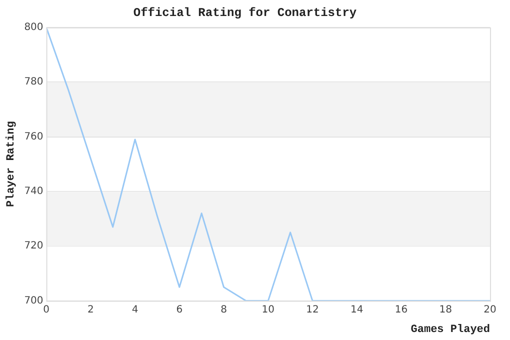 The height and width of the screenshot is (340, 510). What do you see at coordinates (490, 310) in the screenshot?
I see `x-tick-label: 20` at bounding box center [490, 310].